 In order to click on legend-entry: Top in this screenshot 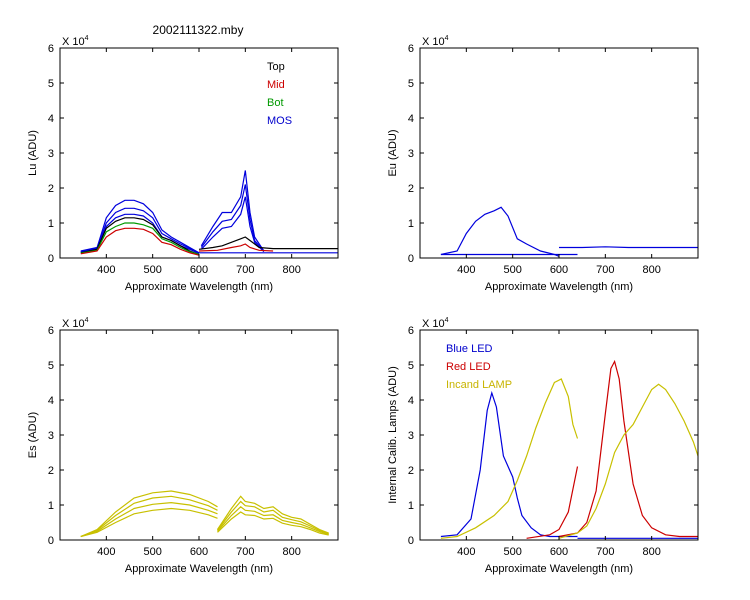, I will do `click(276, 67)`.